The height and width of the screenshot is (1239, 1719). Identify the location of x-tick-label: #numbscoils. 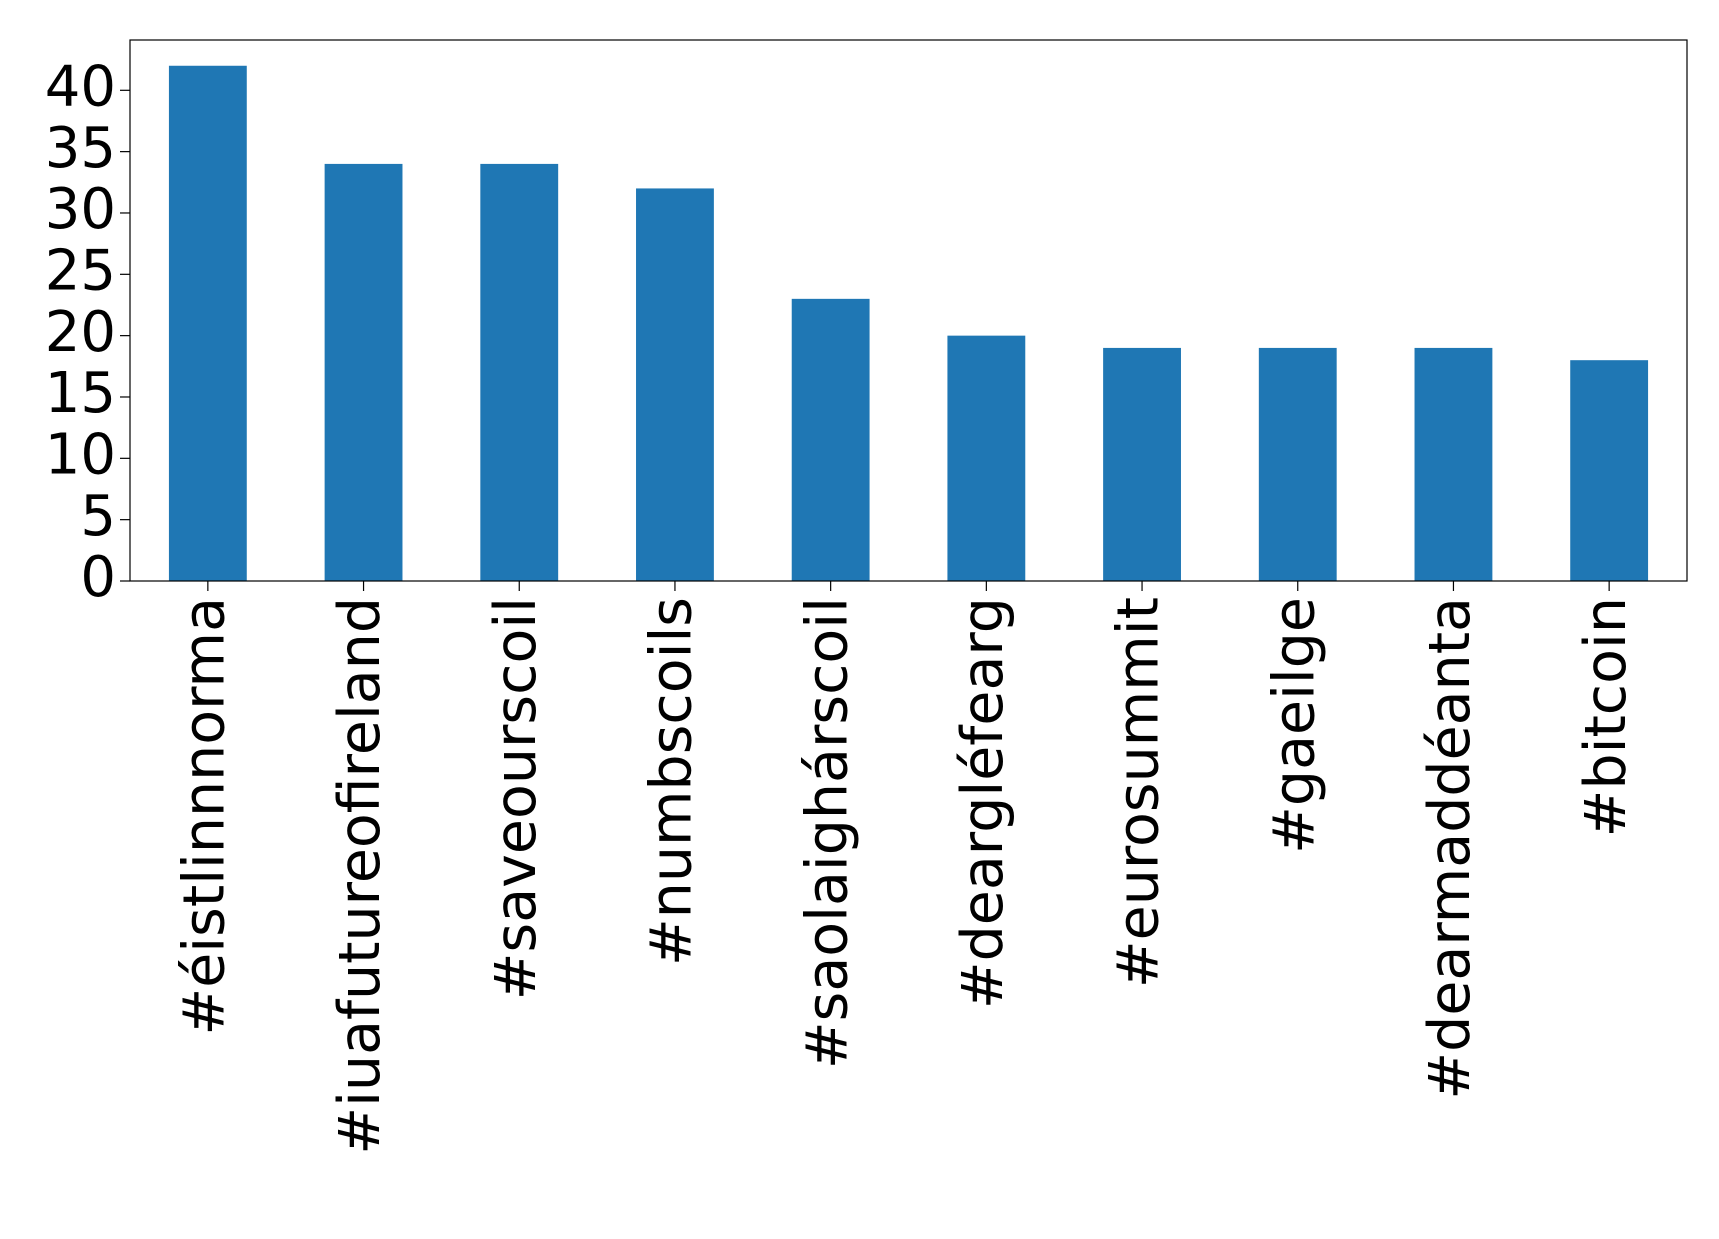
(672, 781).